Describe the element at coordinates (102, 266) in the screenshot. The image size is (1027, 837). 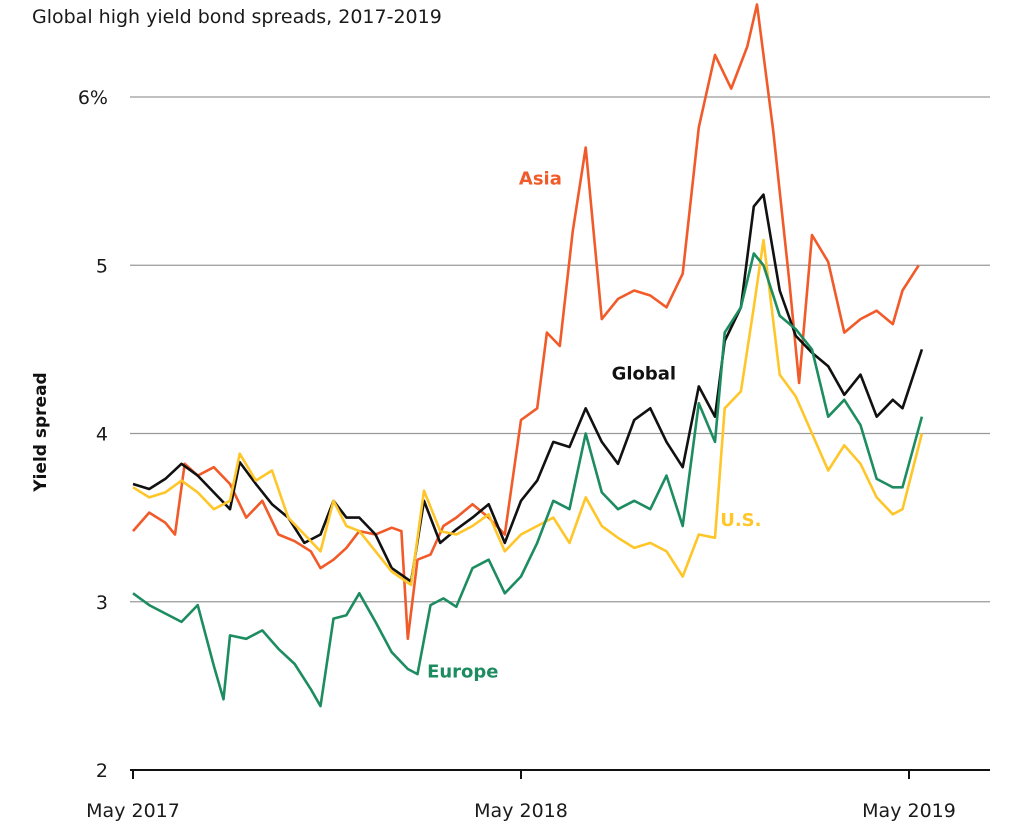
I see `y-tick-label: 5` at that location.